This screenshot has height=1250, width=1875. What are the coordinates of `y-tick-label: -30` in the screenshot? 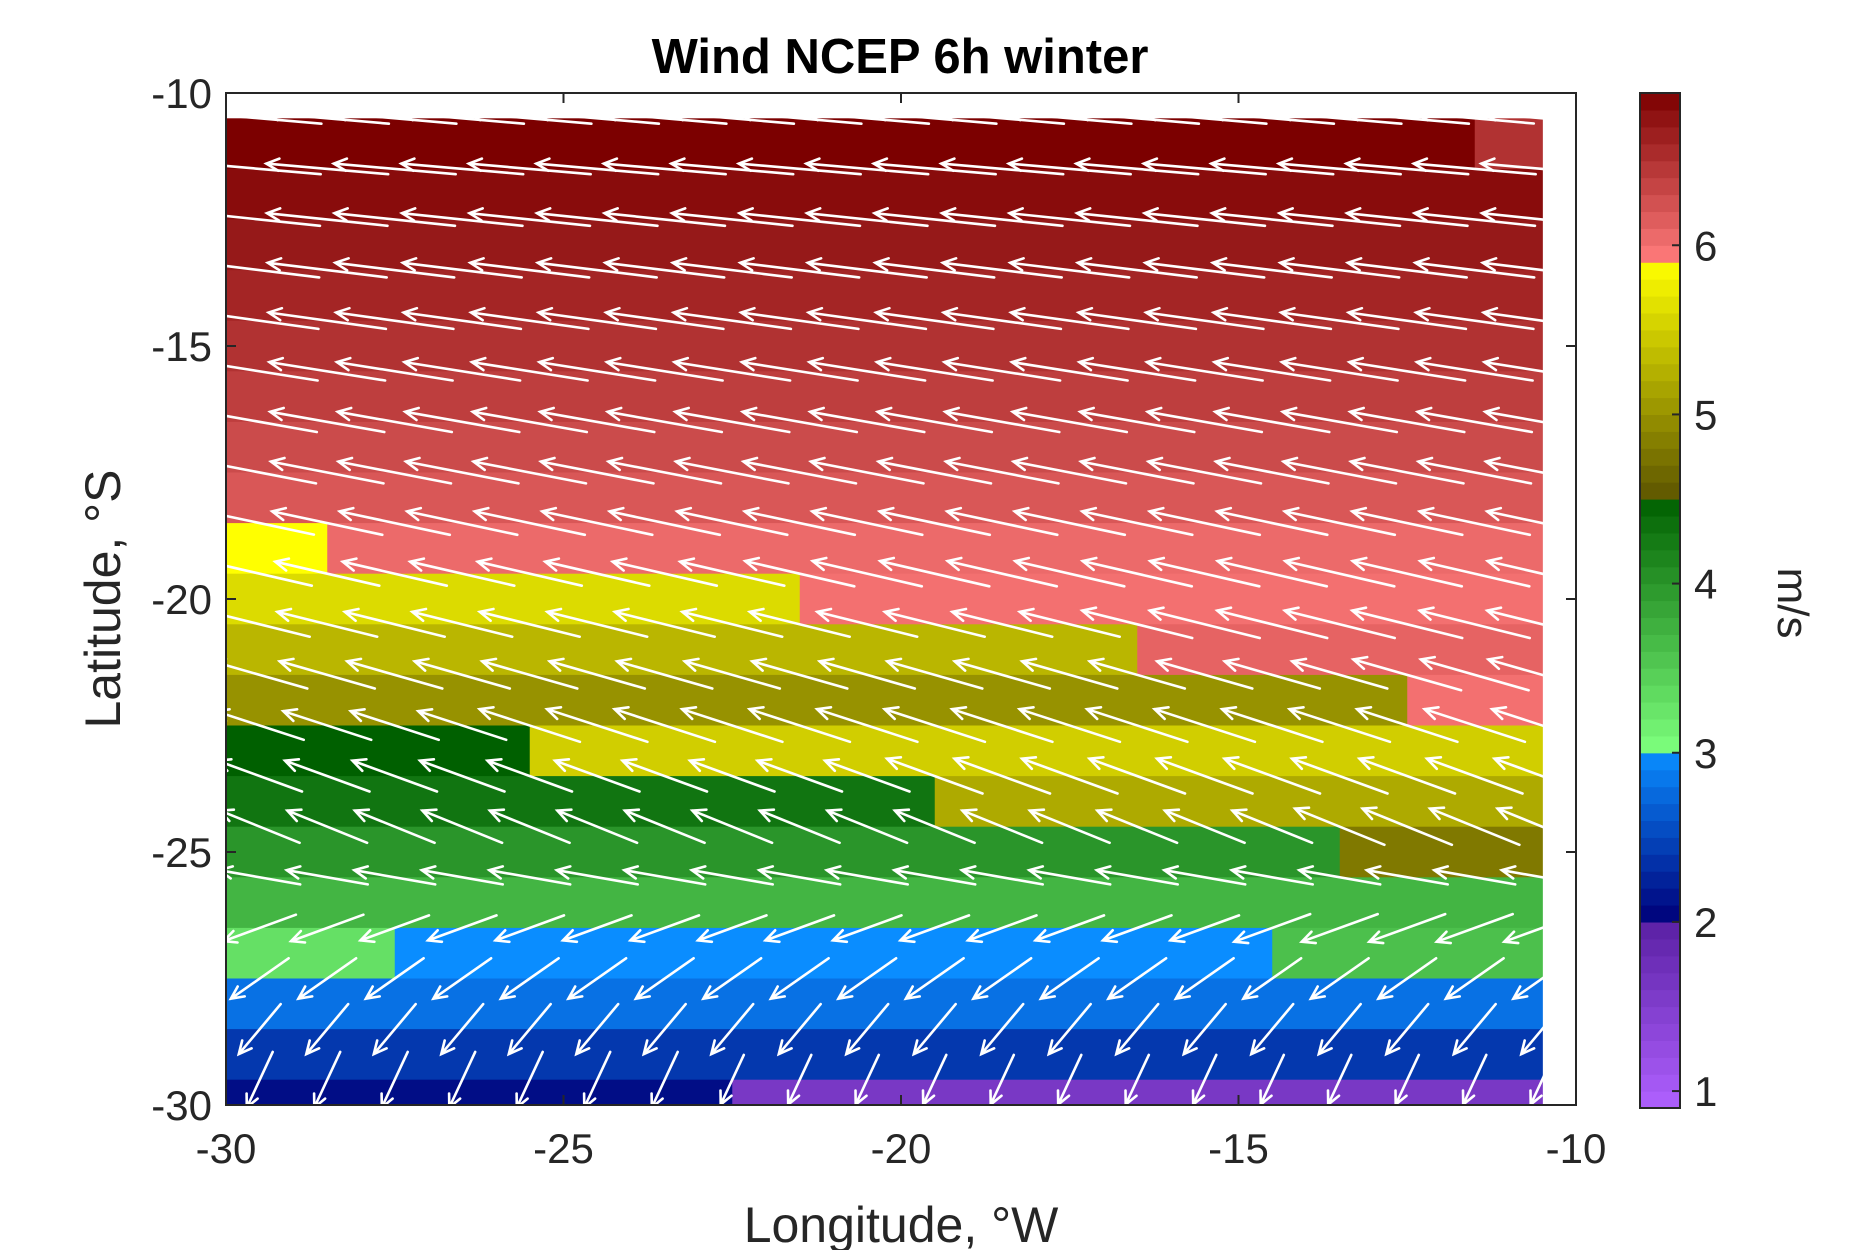 It's located at (181, 1105).